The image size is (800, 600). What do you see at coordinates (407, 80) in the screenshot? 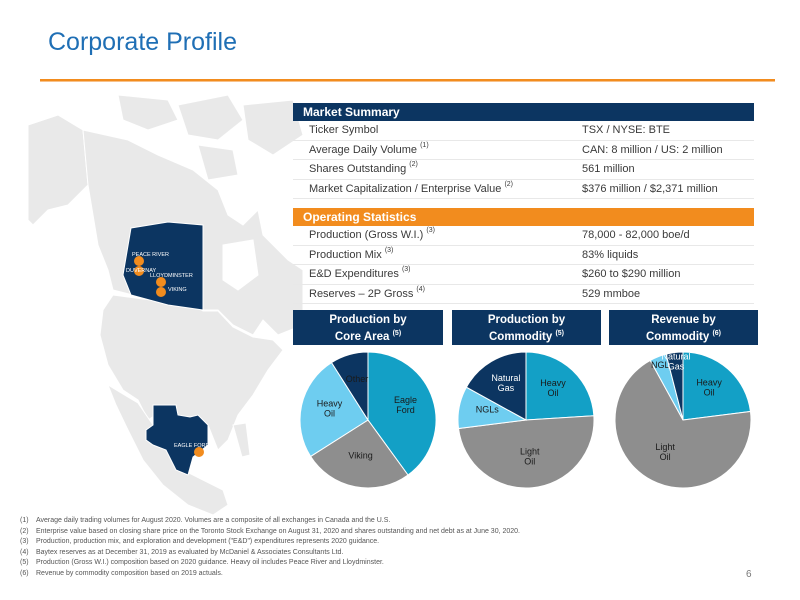
I see `title-divider` at bounding box center [407, 80].